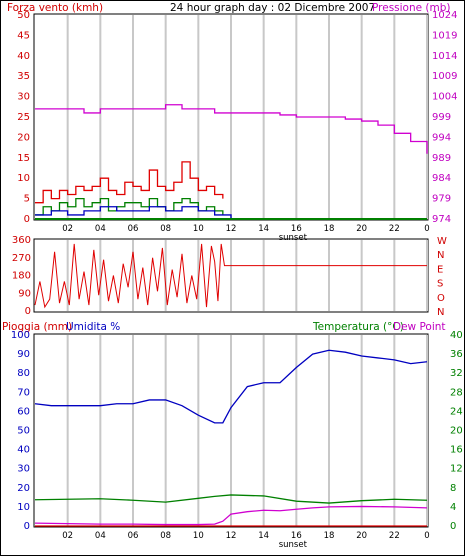  Describe the element at coordinates (444, 35) in the screenshot. I see `y-tick-label: 1019` at that location.